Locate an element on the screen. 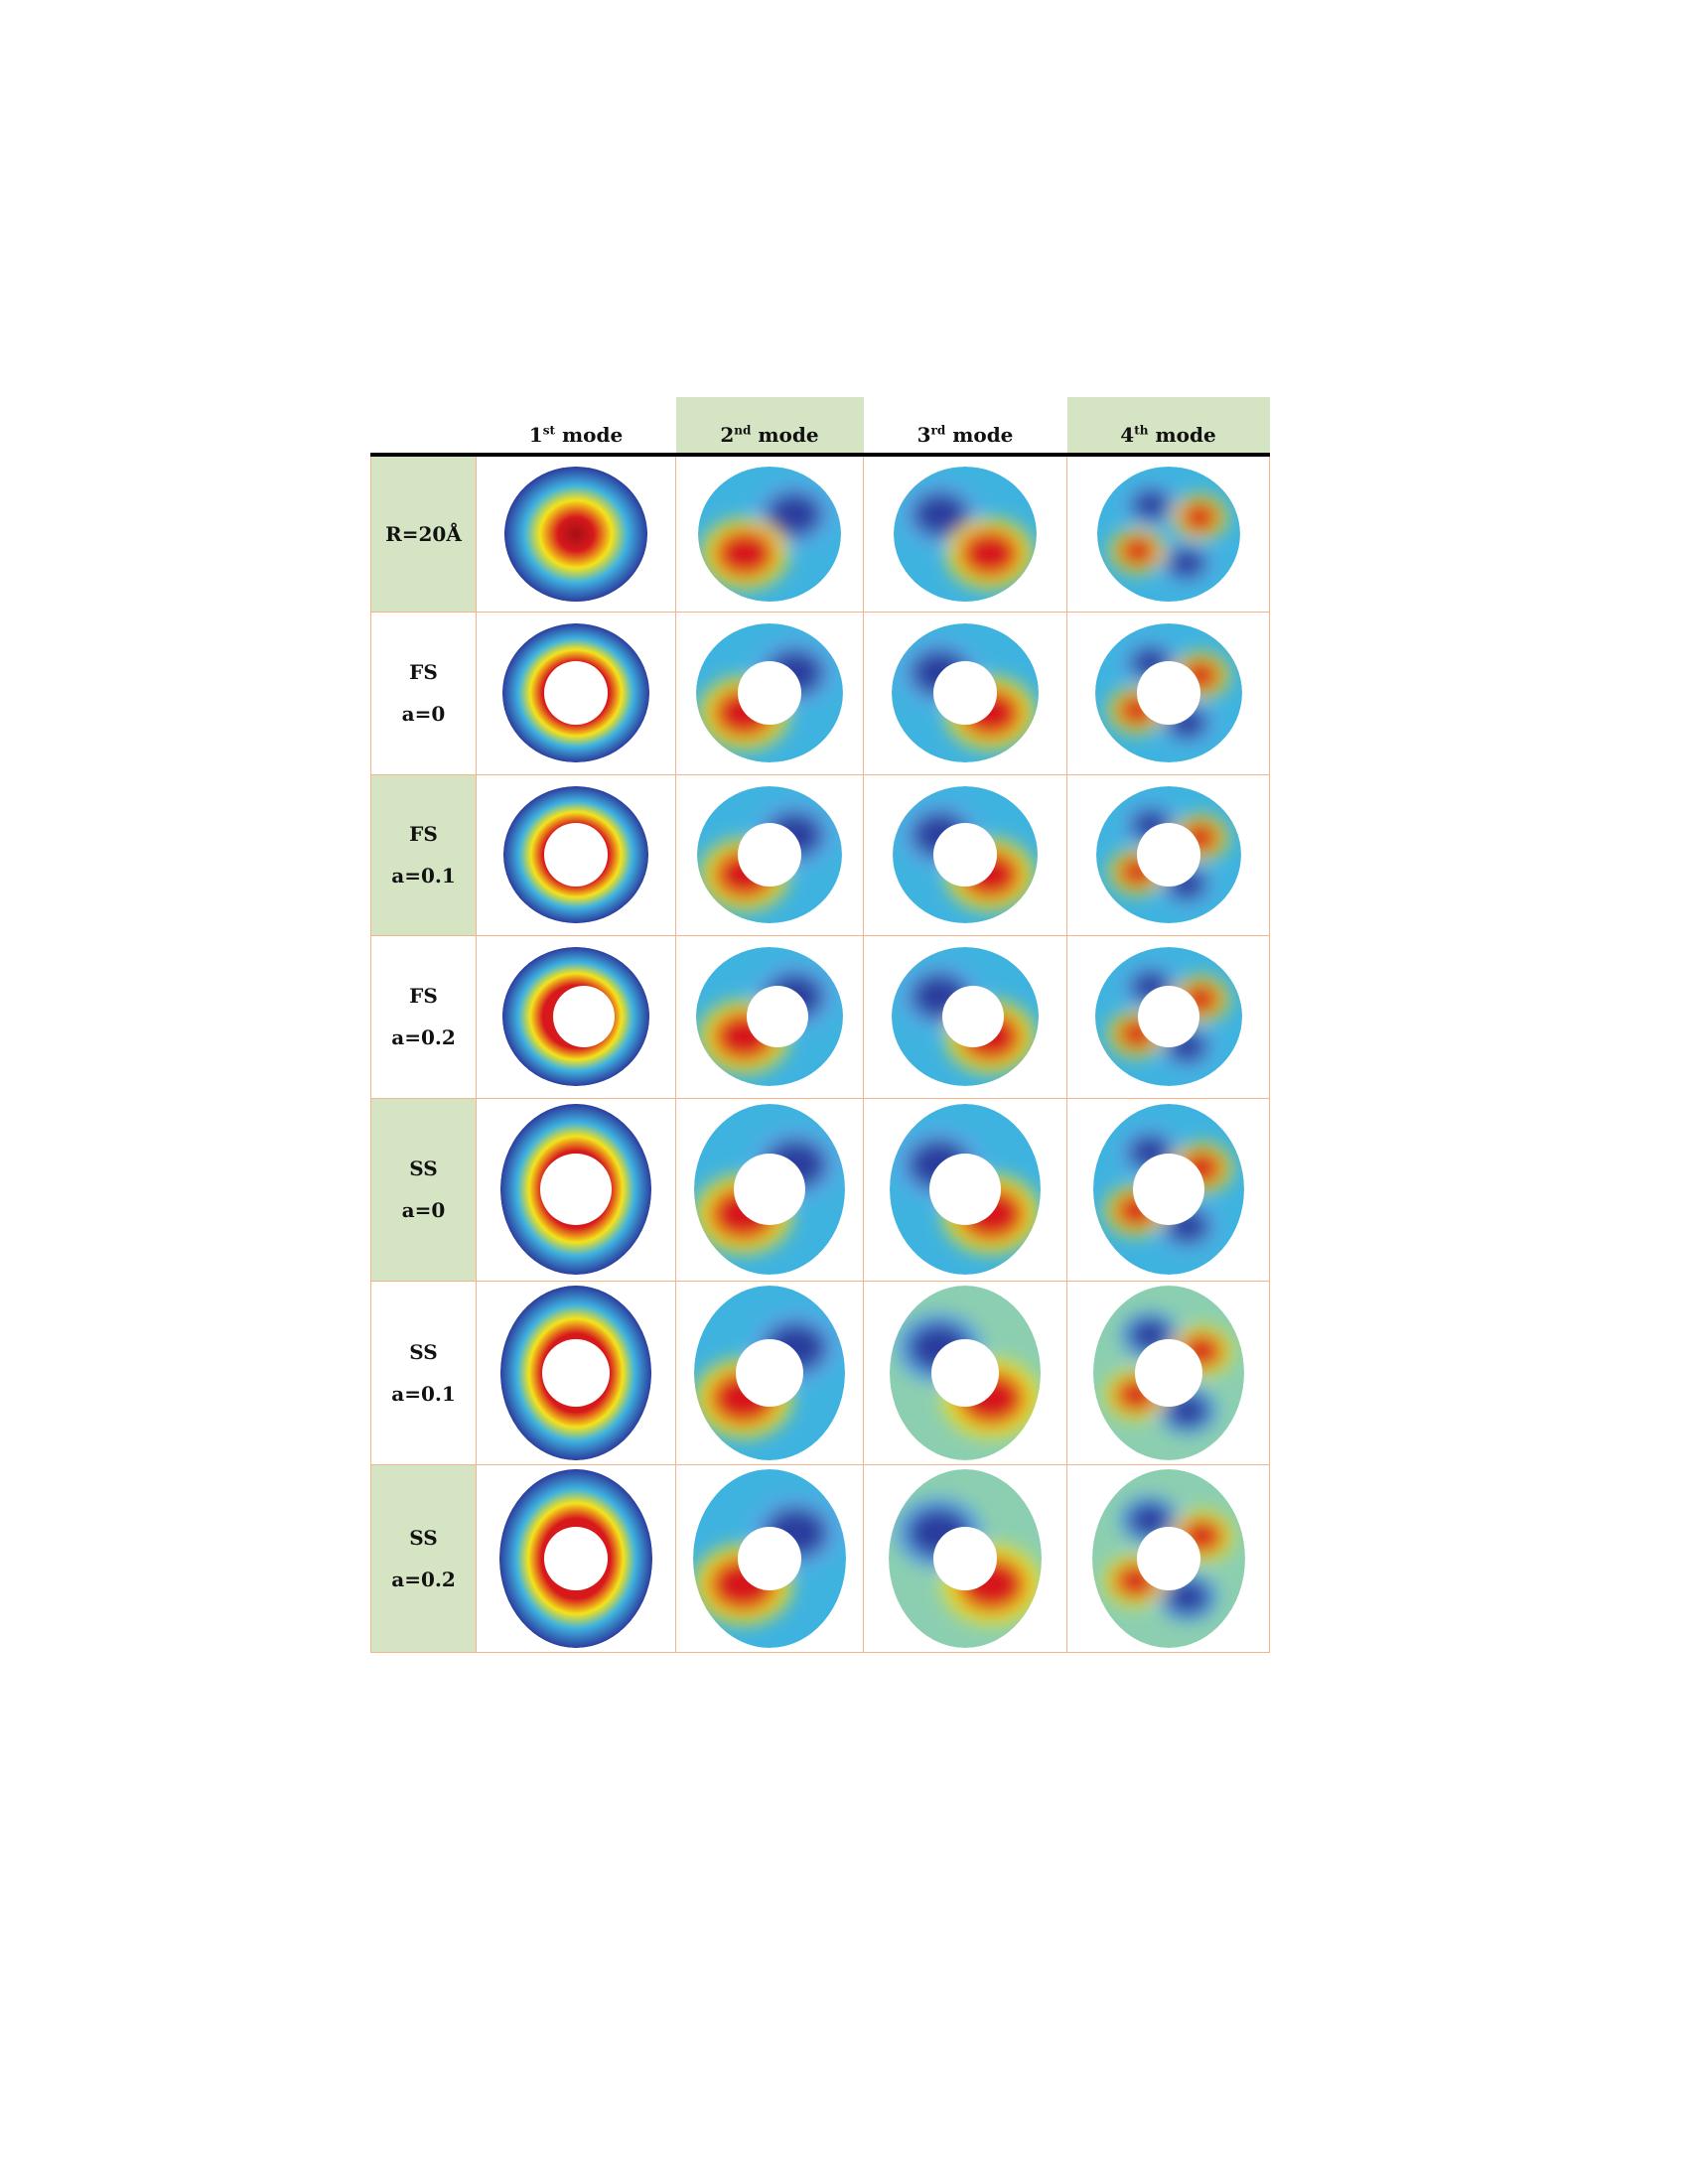 This screenshot has height=2184, width=1688. row-label: R=20Å is located at coordinates (423, 533).